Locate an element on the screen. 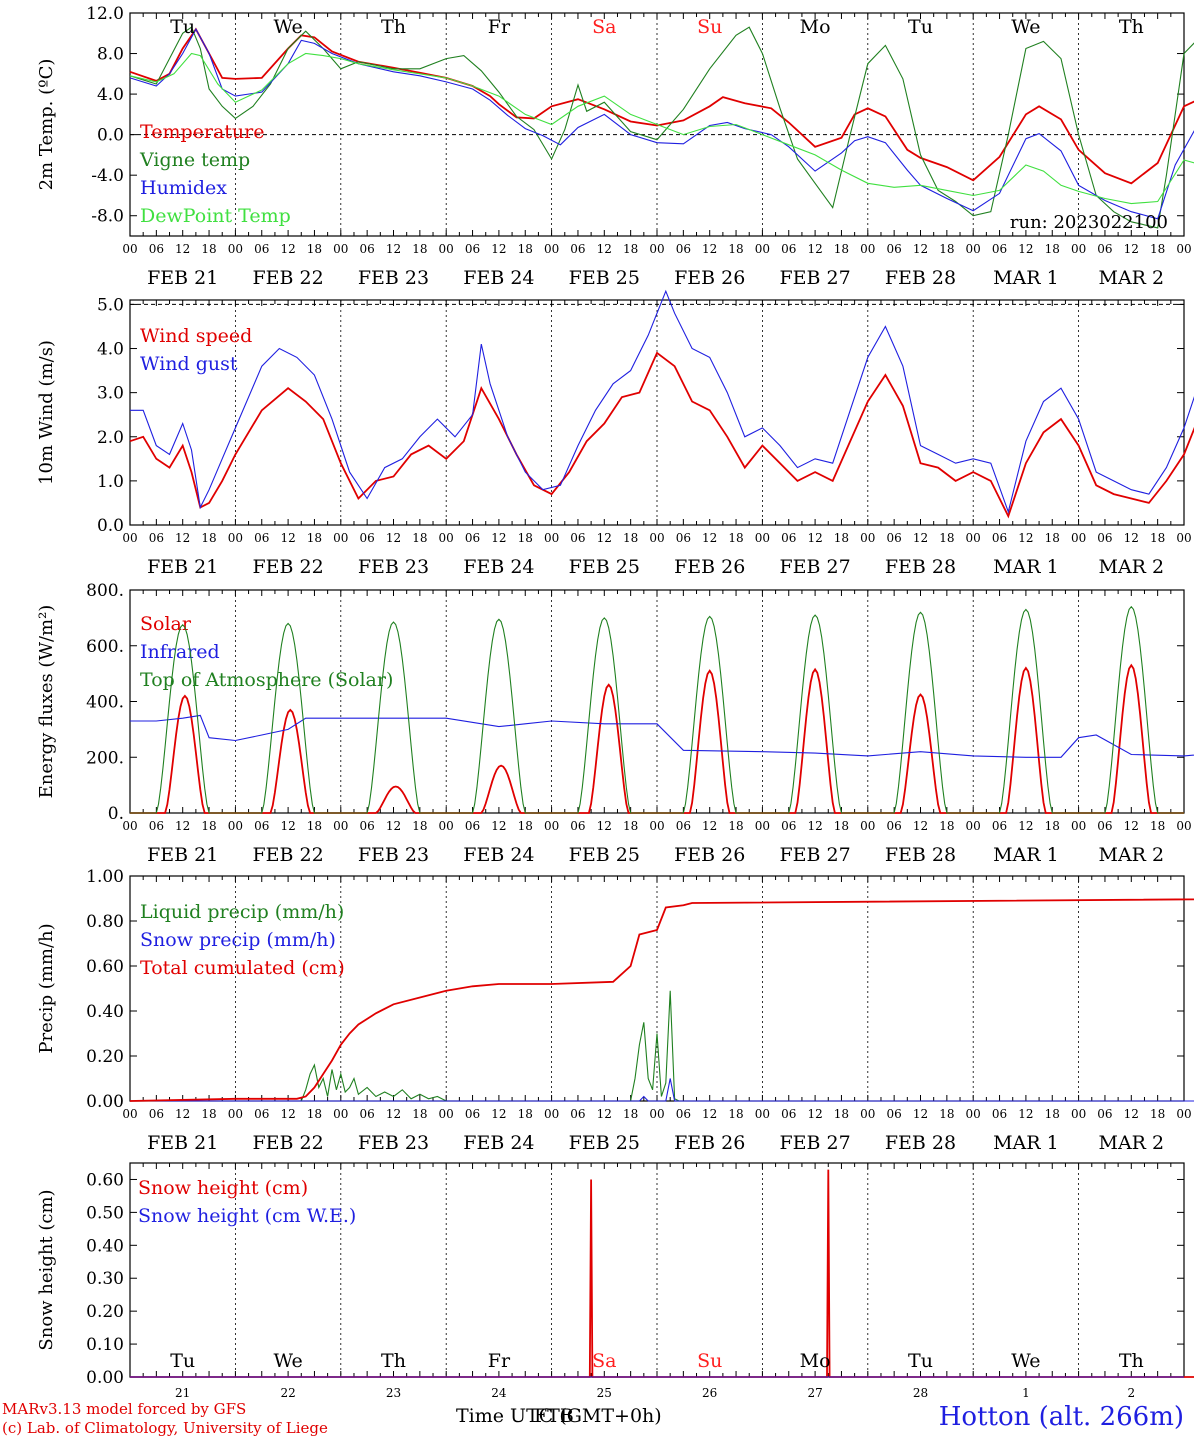 The image size is (1194, 1440). y-tick-label: 0.40 is located at coordinates (105, 1012).